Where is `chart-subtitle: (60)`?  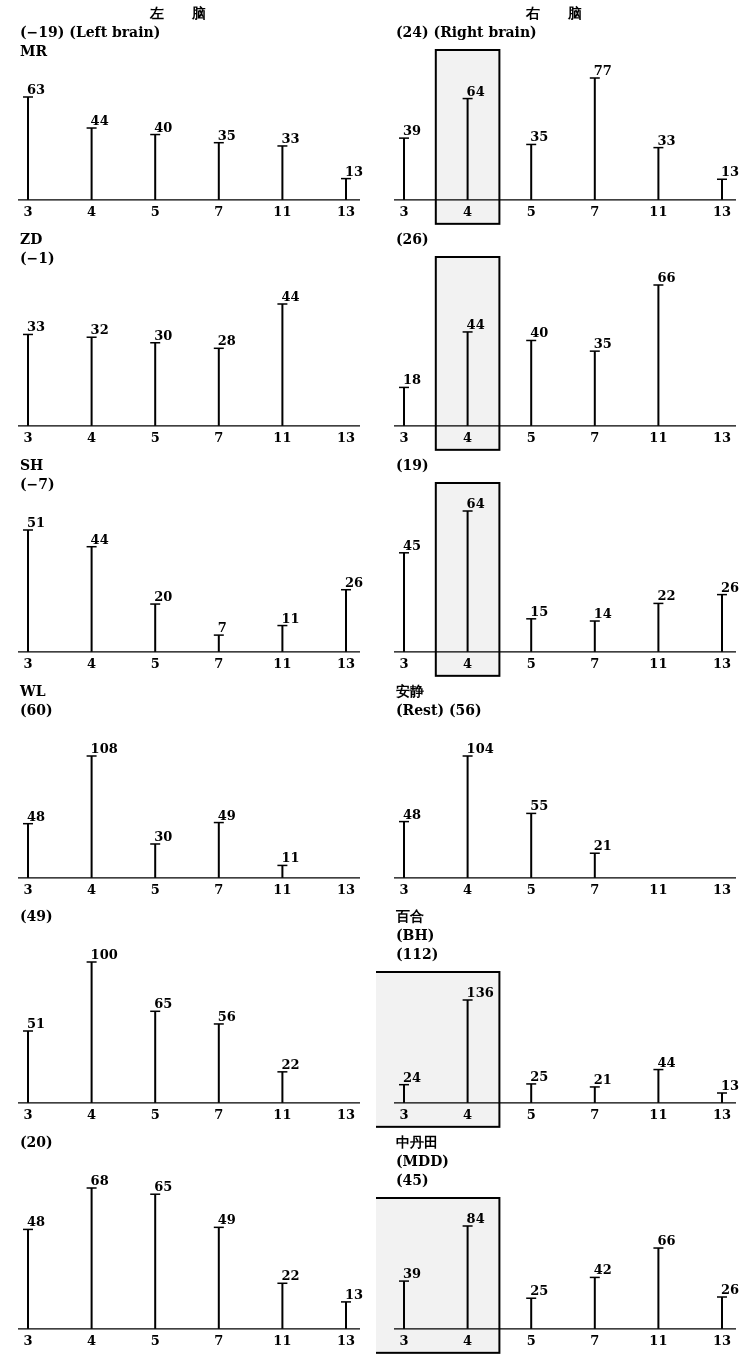 chart-subtitle: (60) is located at coordinates (36, 709).